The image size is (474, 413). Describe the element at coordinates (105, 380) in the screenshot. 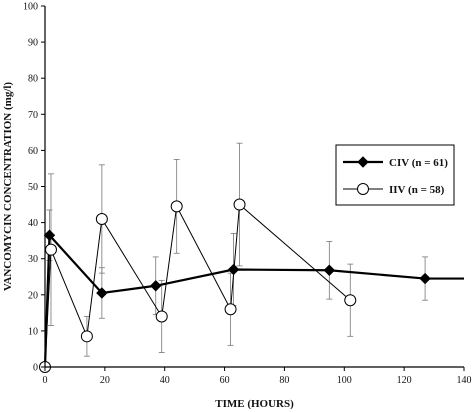

I see `x-tick-label: 20` at that location.